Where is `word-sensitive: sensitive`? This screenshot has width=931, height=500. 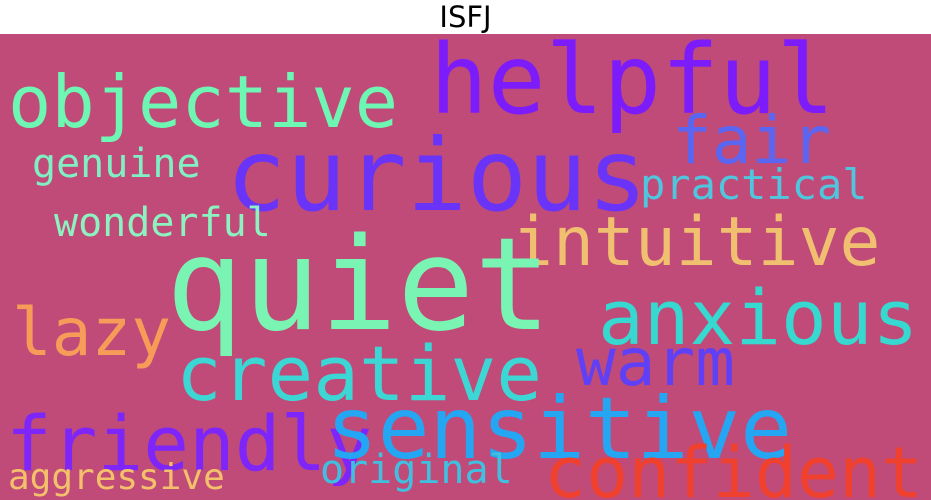
word-sensitive: sensitive is located at coordinates (559, 429).